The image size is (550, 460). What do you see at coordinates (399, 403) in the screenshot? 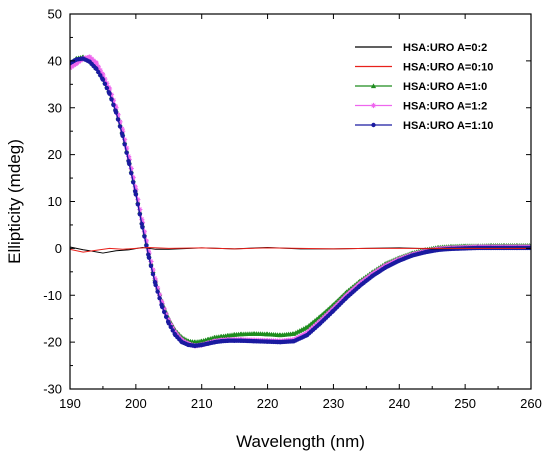
I see `x-tick-label: 240` at bounding box center [399, 403].